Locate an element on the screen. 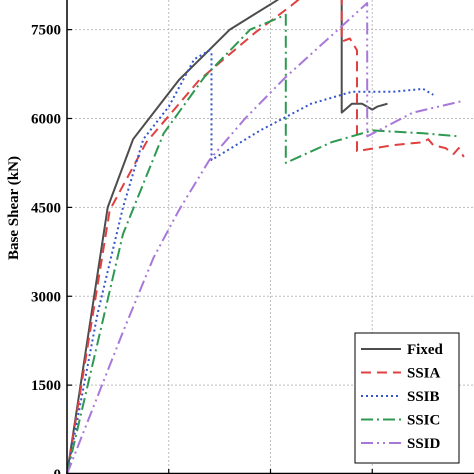  y-tick-label: 6000 is located at coordinates (46, 120).